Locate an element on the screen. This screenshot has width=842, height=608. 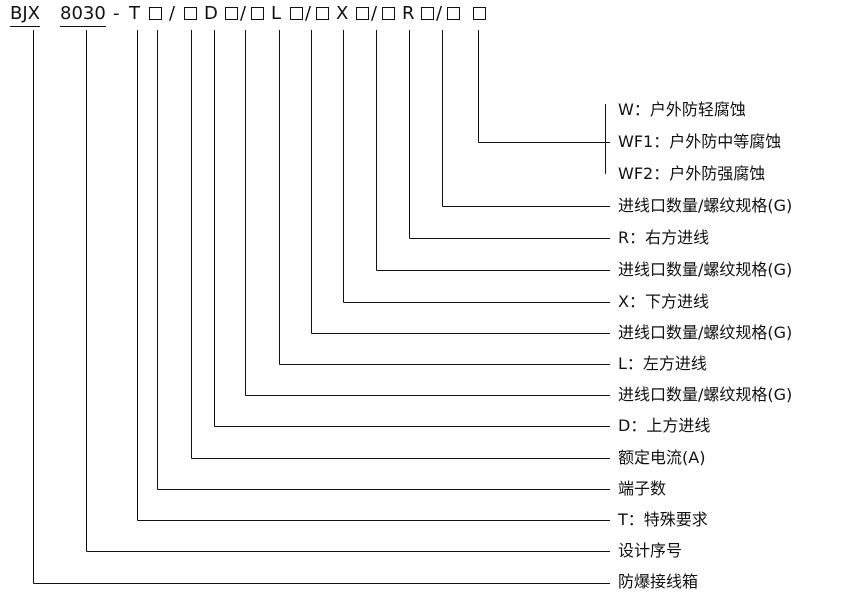
desc-terminals: 端子数 is located at coordinates (642, 488).